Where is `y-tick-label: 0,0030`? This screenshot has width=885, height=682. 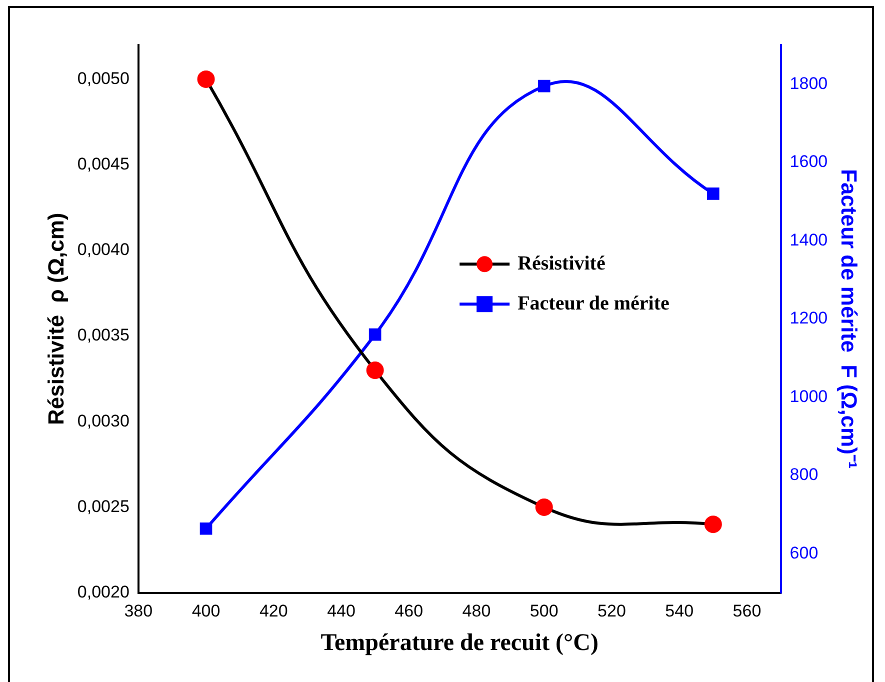 y-tick-label: 0,0030 is located at coordinates (103, 420).